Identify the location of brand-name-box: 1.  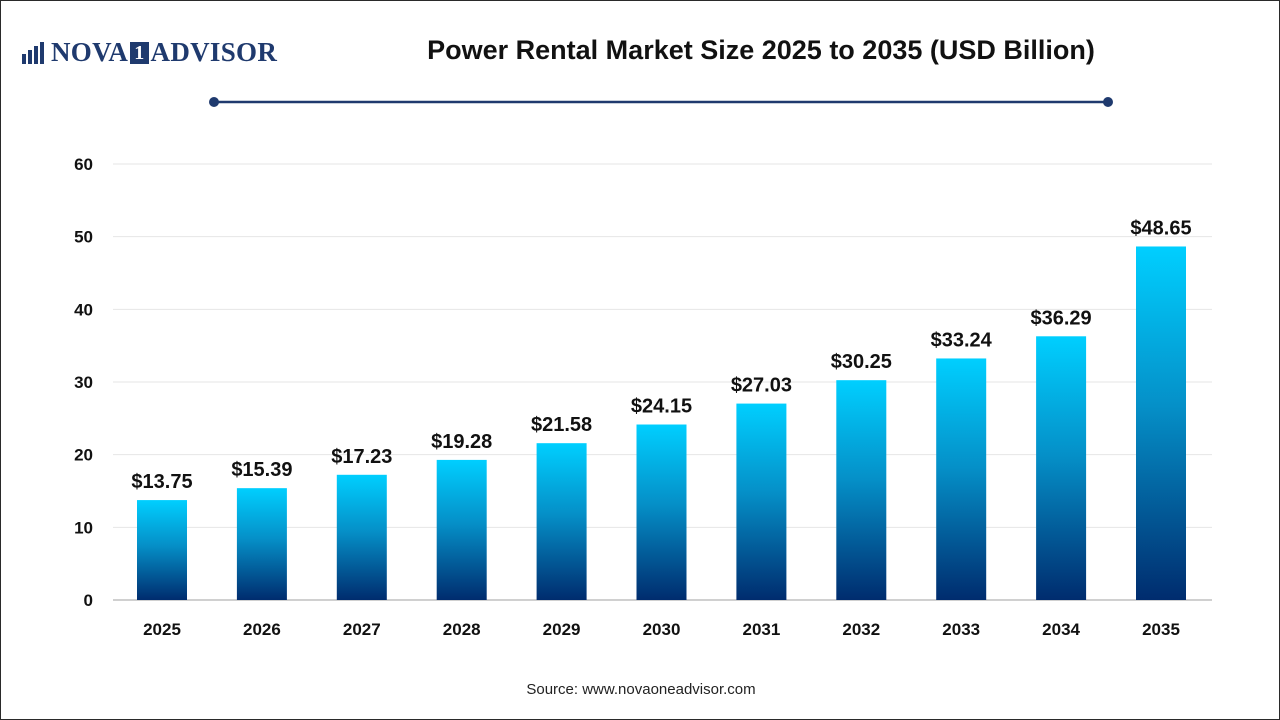
(139, 52).